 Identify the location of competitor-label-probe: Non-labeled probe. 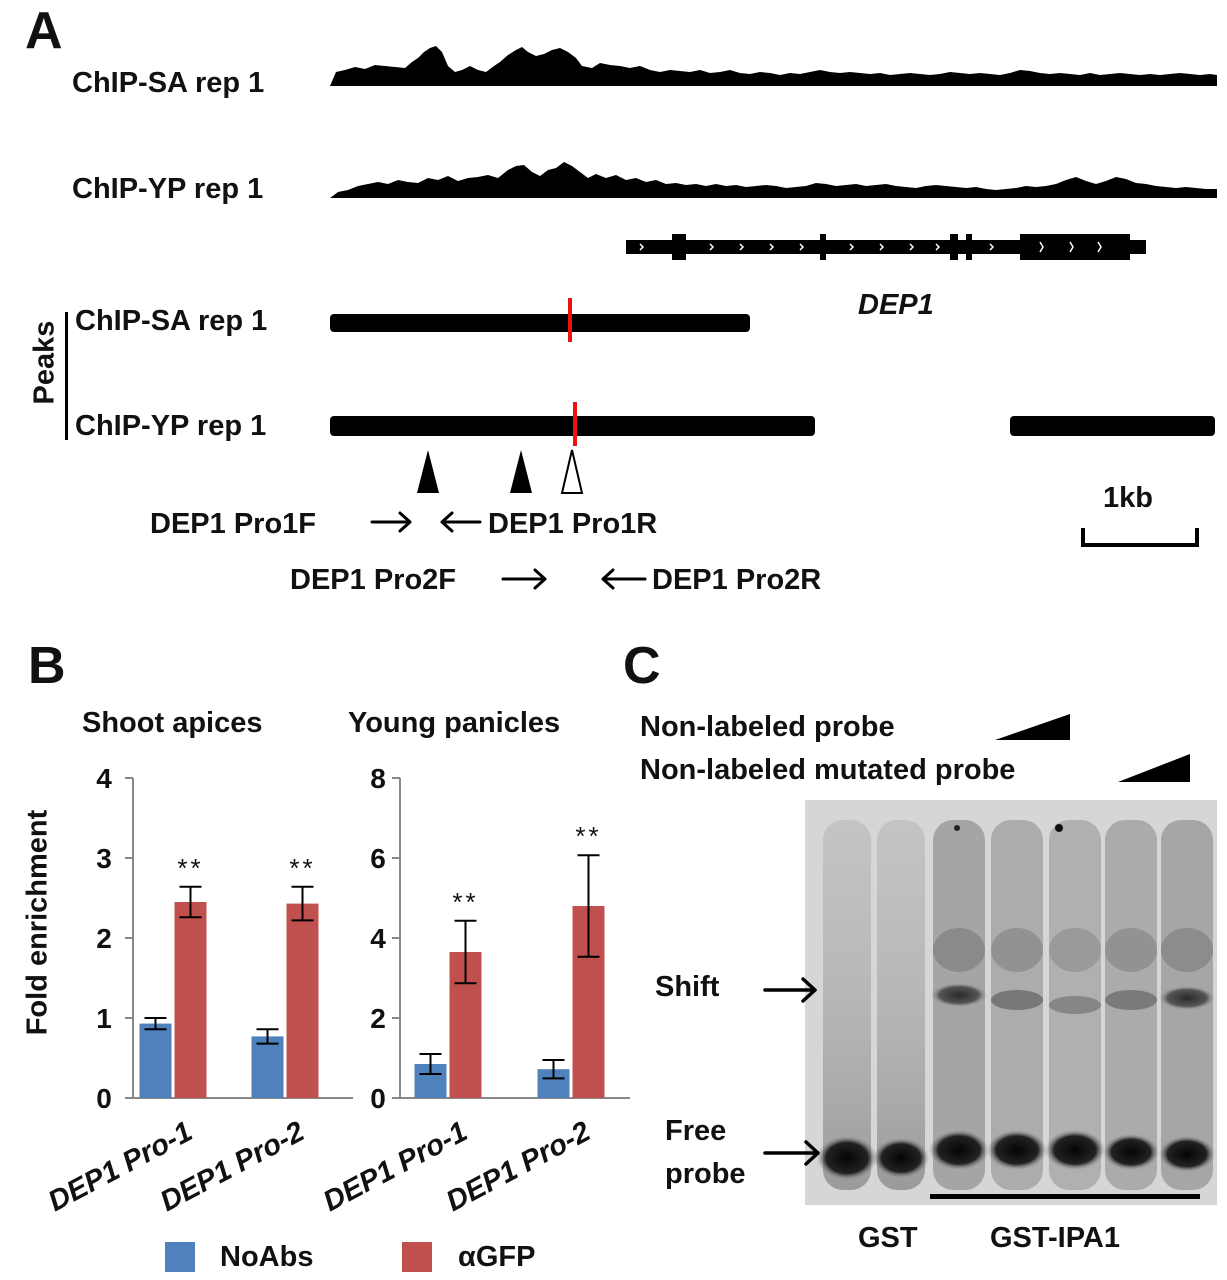
(767, 727).